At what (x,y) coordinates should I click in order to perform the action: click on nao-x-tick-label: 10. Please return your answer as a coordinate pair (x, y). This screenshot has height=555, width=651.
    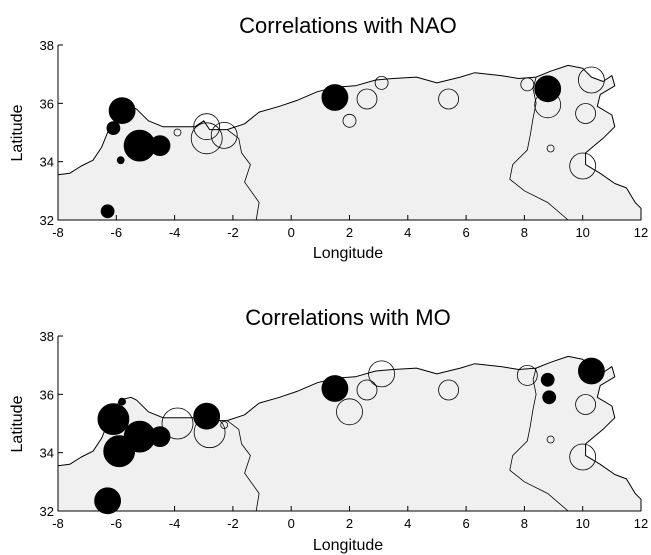
    Looking at the image, I should click on (582, 232).